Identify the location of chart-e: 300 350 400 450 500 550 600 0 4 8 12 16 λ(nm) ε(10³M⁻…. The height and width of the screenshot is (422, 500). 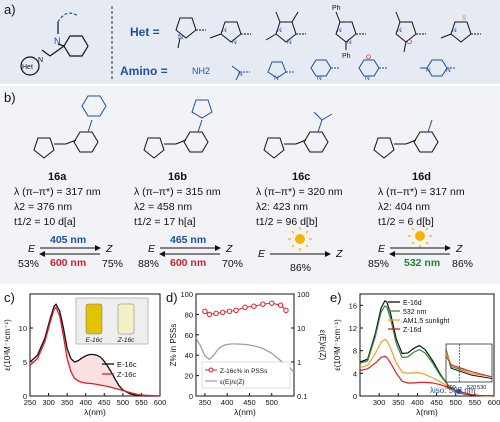
(416, 355).